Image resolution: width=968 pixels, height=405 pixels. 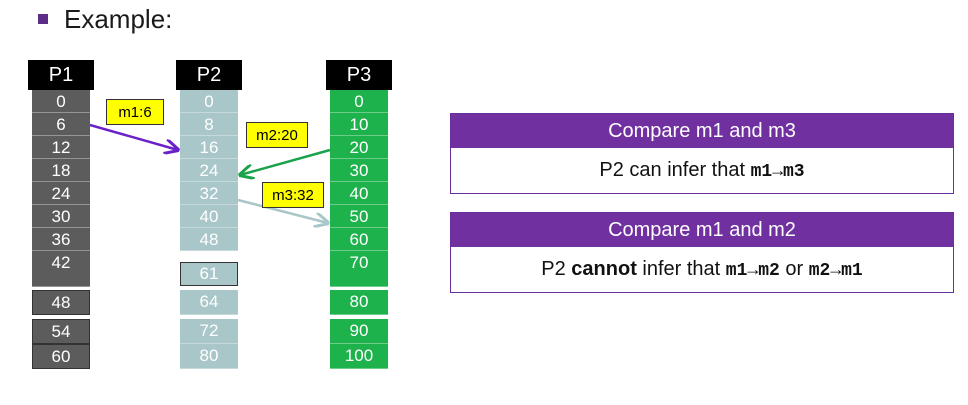 What do you see at coordinates (61, 269) in the screenshot?
I see `clock-cell: 42` at bounding box center [61, 269].